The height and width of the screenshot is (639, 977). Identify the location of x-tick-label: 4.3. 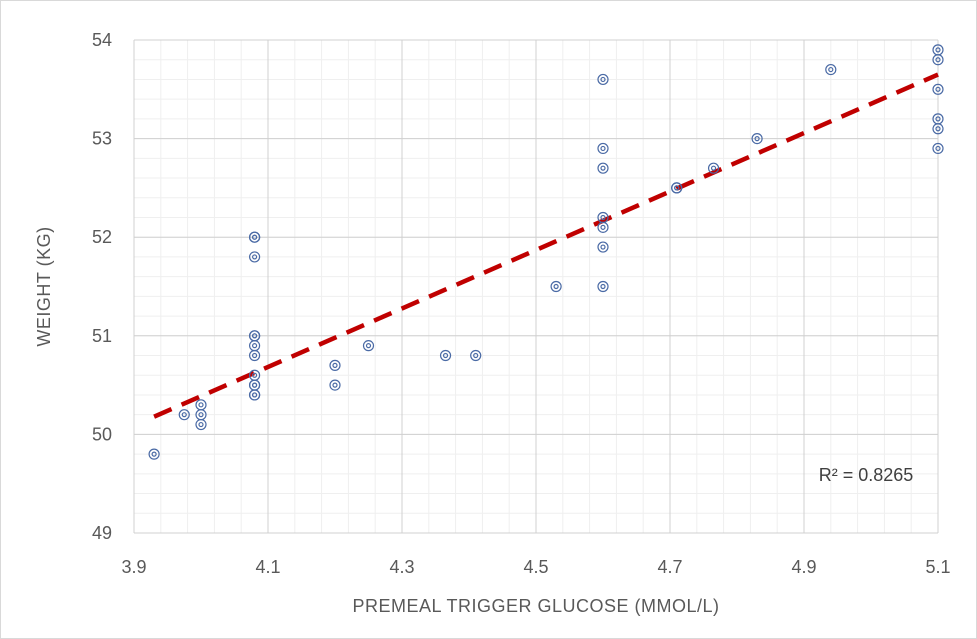
(401, 567).